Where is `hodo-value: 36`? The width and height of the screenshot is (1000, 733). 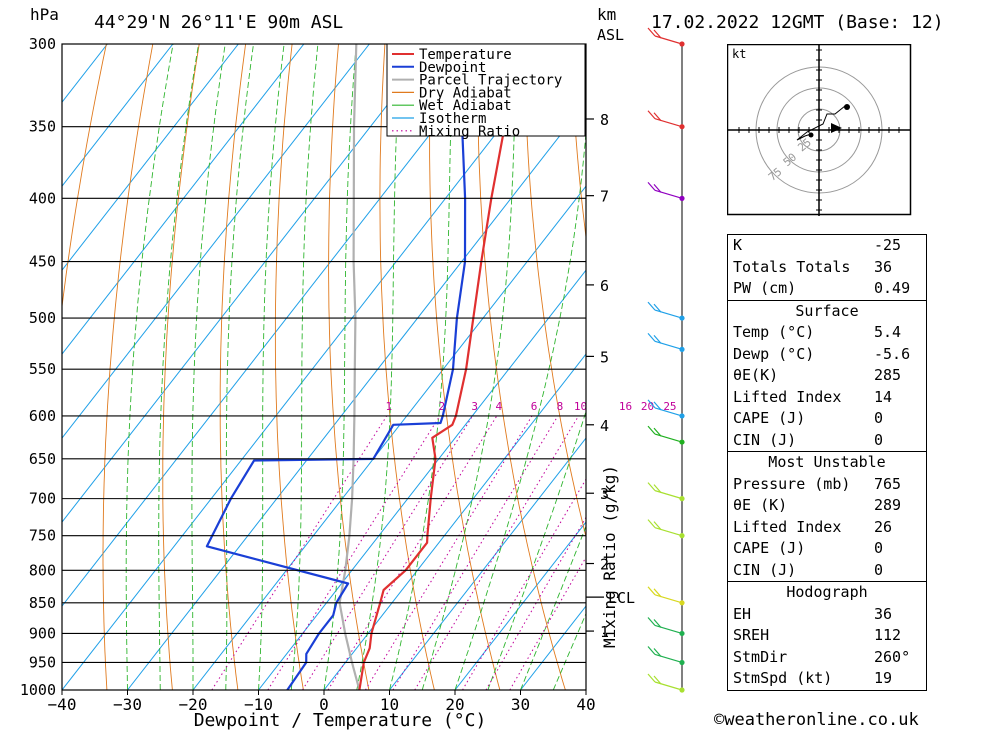
hodo-value: 36 is located at coordinates (883, 613).